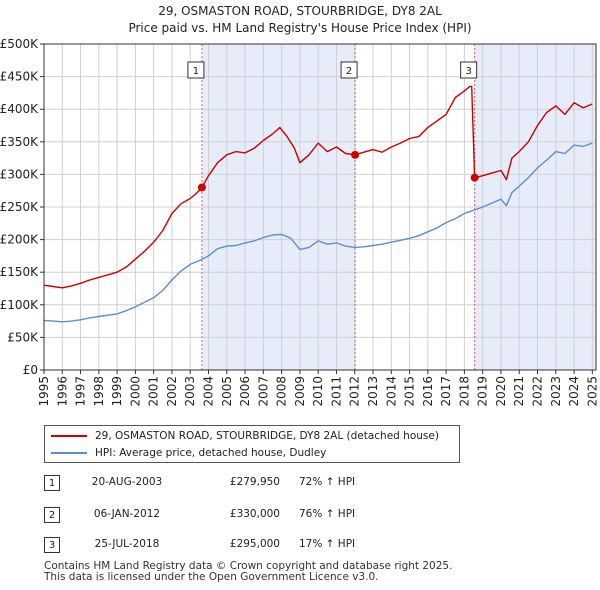  What do you see at coordinates (574, 391) in the screenshot?
I see `x-tick-label: 2024` at bounding box center [574, 391].